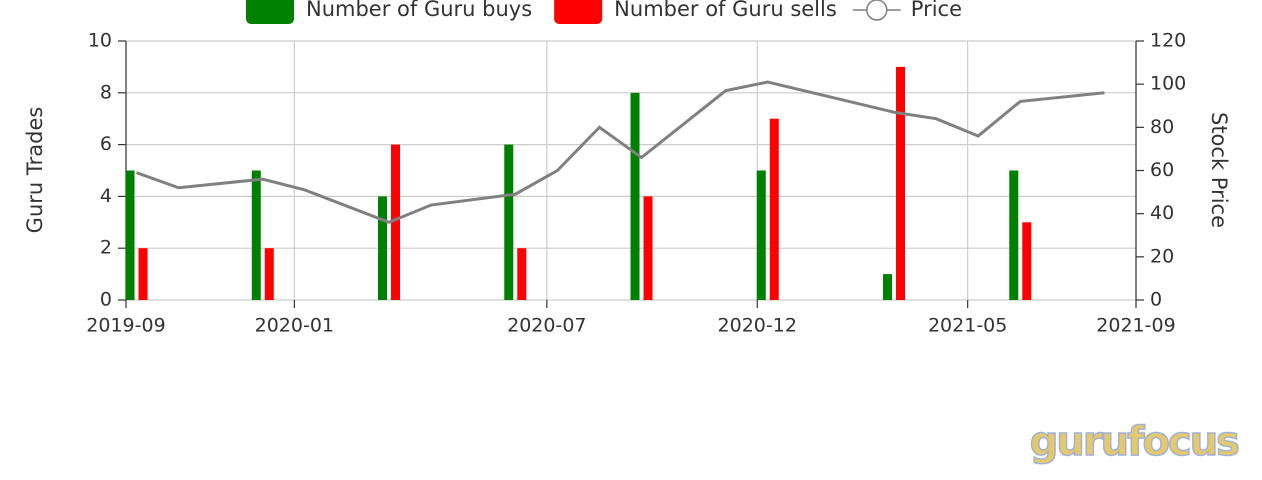 This screenshot has height=480, width=1262. I want to click on y-tick-label: 4, so click(106, 196).